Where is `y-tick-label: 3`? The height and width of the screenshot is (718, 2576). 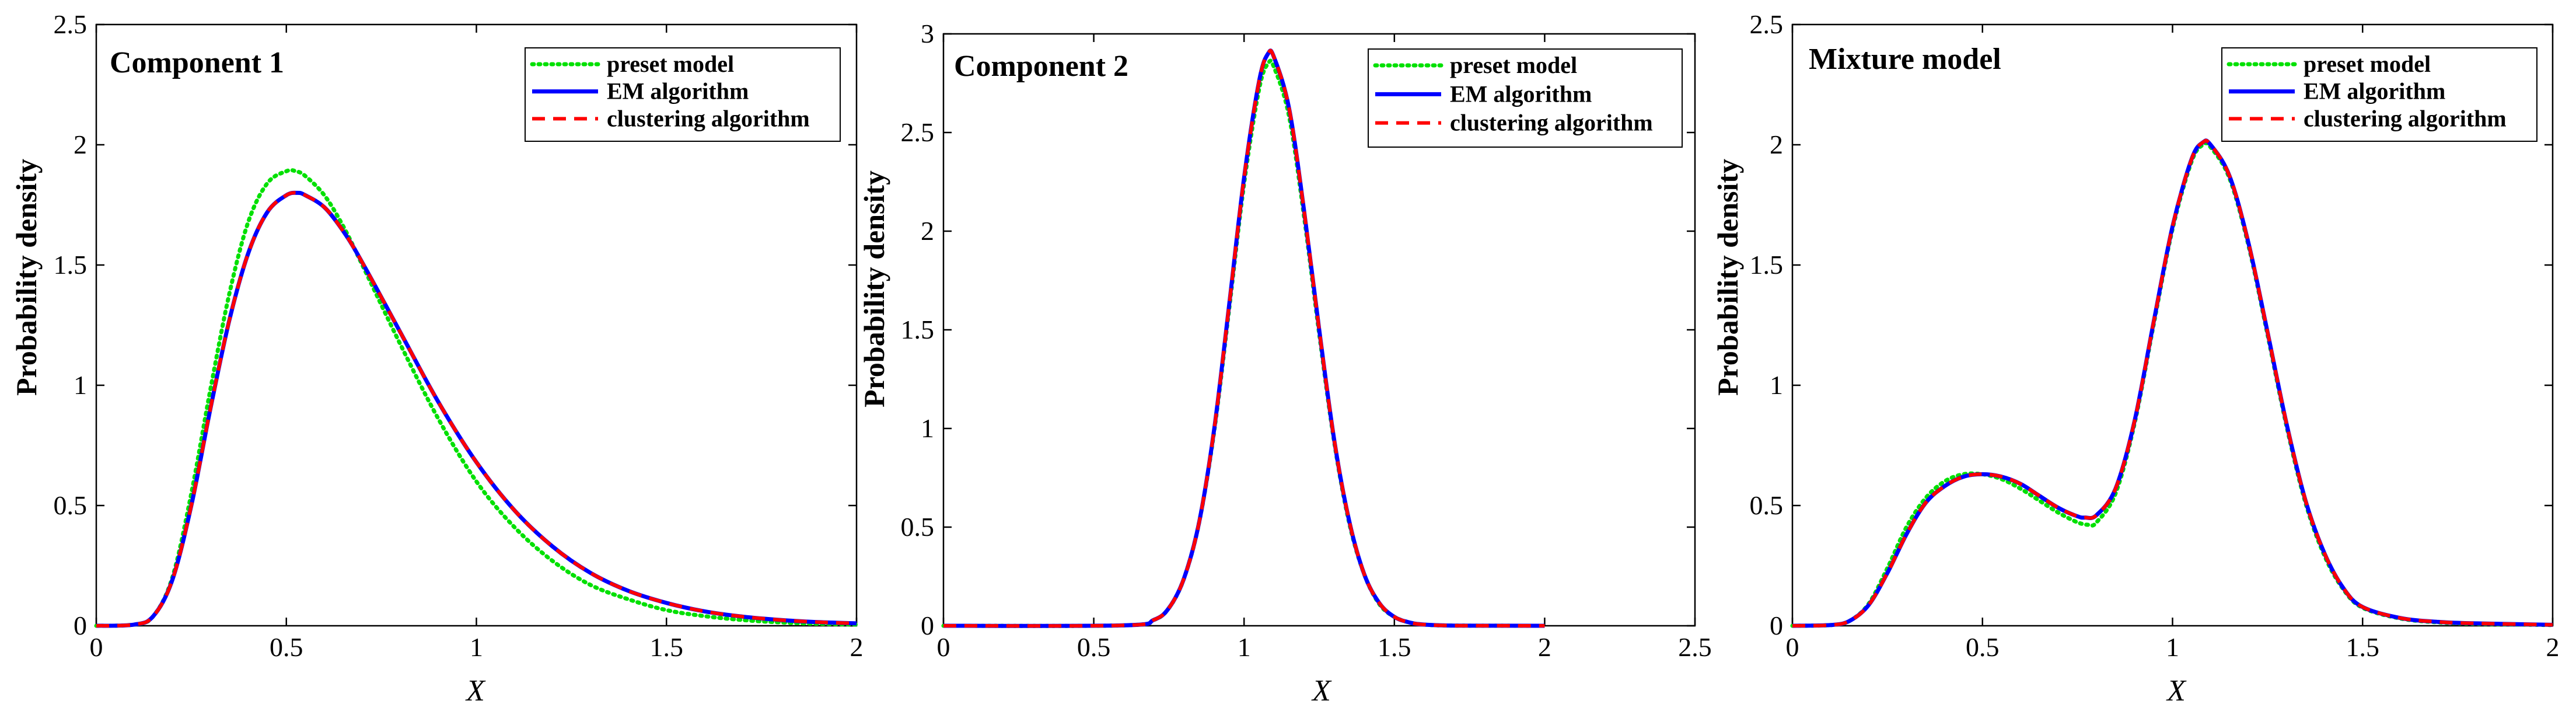
y-tick-label: 3 is located at coordinates (927, 33).